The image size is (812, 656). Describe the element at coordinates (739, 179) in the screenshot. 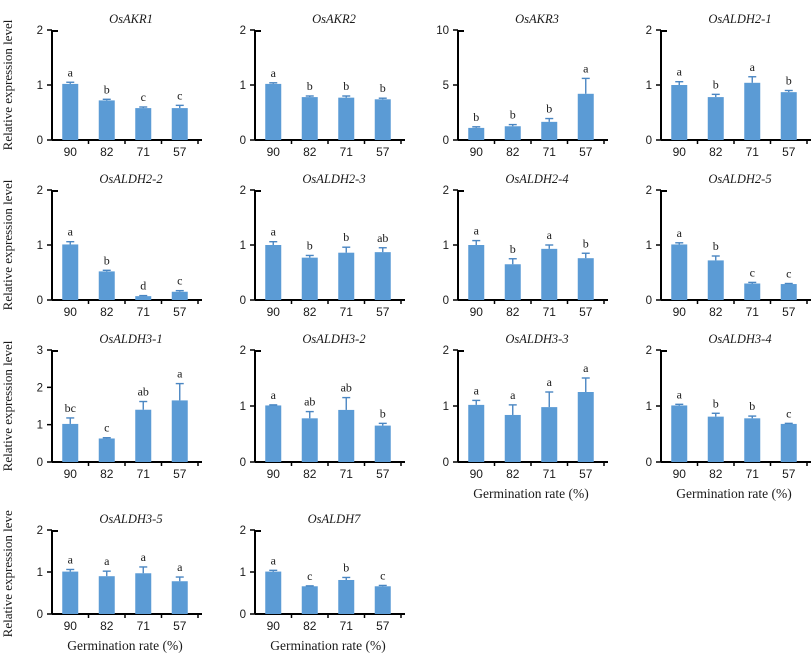

I see `panel-title: OsALDH2-5` at that location.